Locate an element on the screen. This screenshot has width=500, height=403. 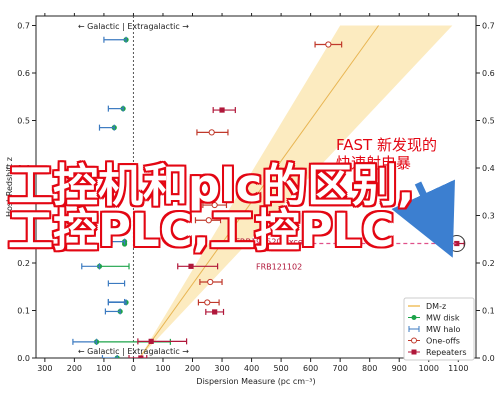
x-tick-label: 0 is located at coordinates (133, 368).